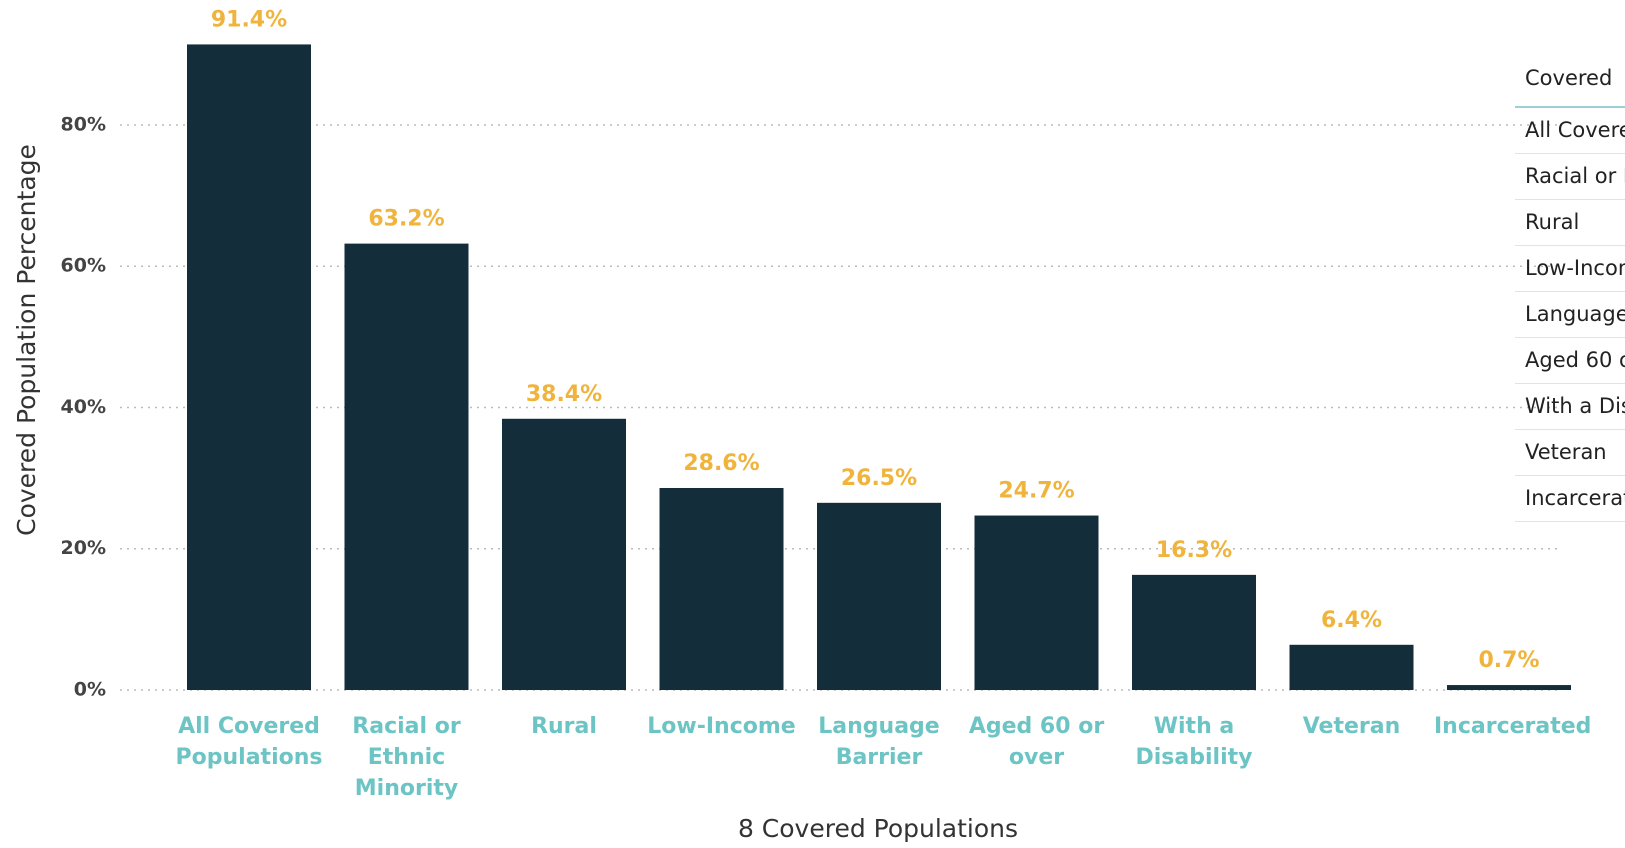  What do you see at coordinates (406, 757) in the screenshot?
I see `x-tick-label: Racial or Ethnic Minority` at bounding box center [406, 757].